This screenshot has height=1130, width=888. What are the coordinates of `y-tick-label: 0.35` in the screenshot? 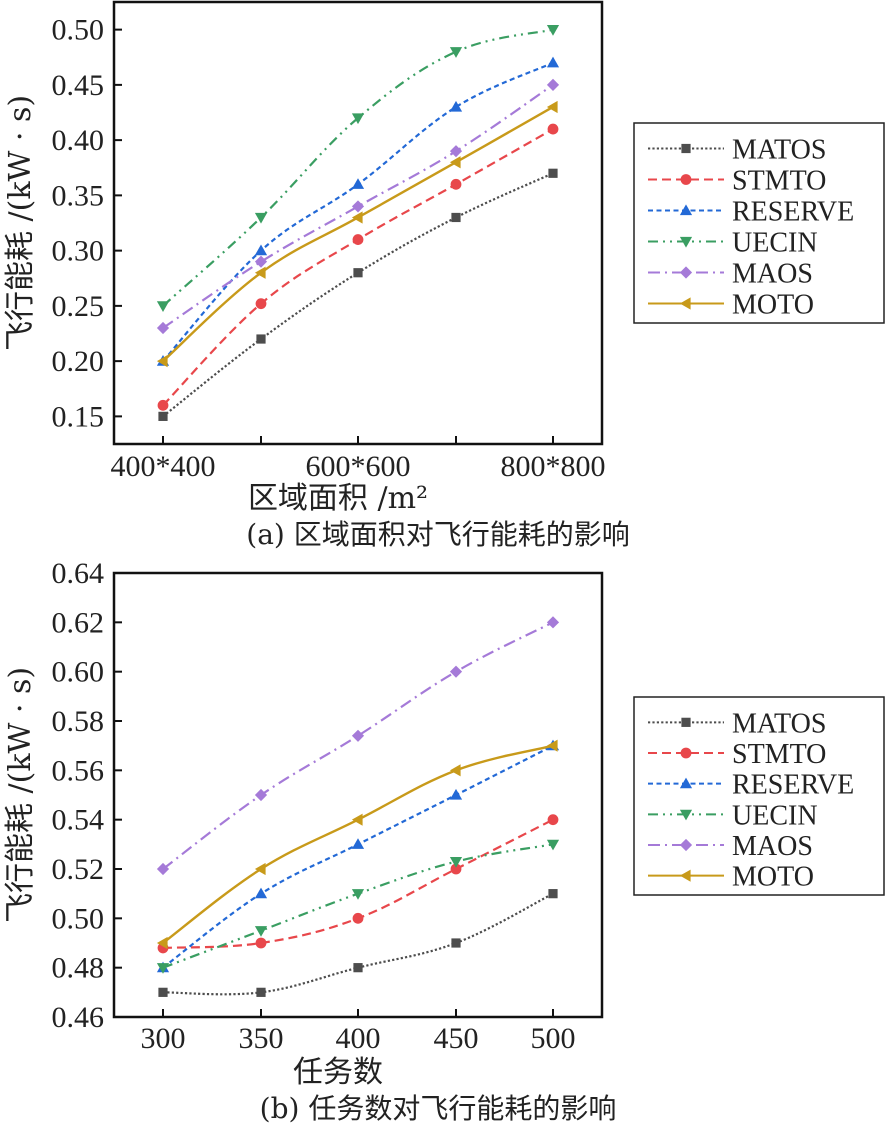 It's located at (78, 195).